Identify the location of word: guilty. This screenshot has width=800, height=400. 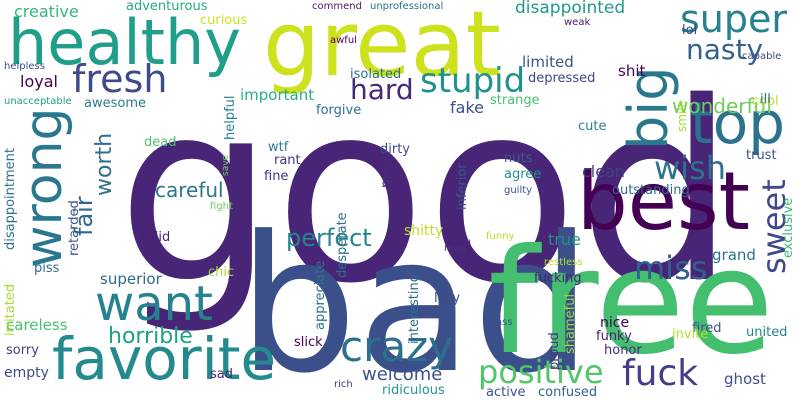
(518, 190).